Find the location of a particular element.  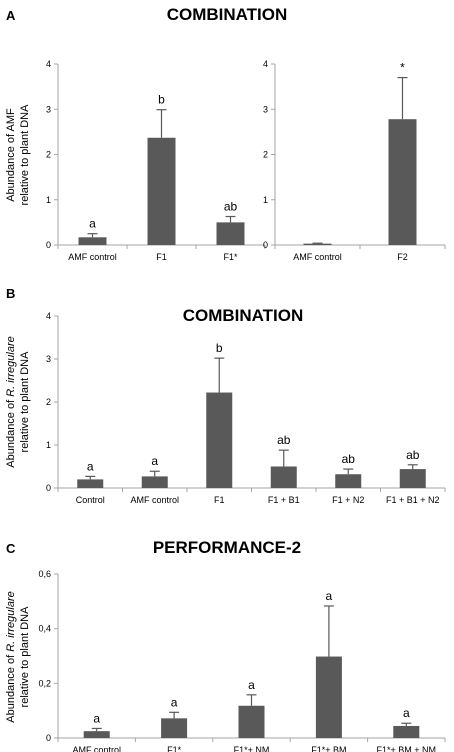

x-tick-label-b-4: F1 + N2 is located at coordinates (348, 500).